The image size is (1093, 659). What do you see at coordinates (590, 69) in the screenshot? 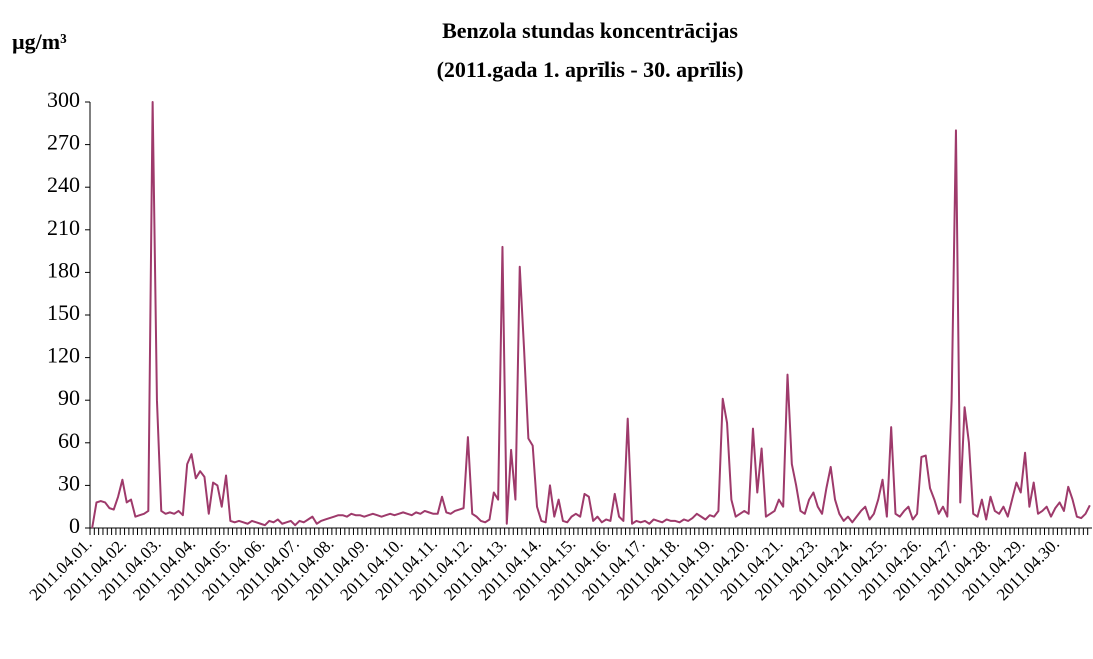
I see `chart-subtitle: (2011.gada 1. aprīlis - 30. aprīlis)` at bounding box center [590, 69].